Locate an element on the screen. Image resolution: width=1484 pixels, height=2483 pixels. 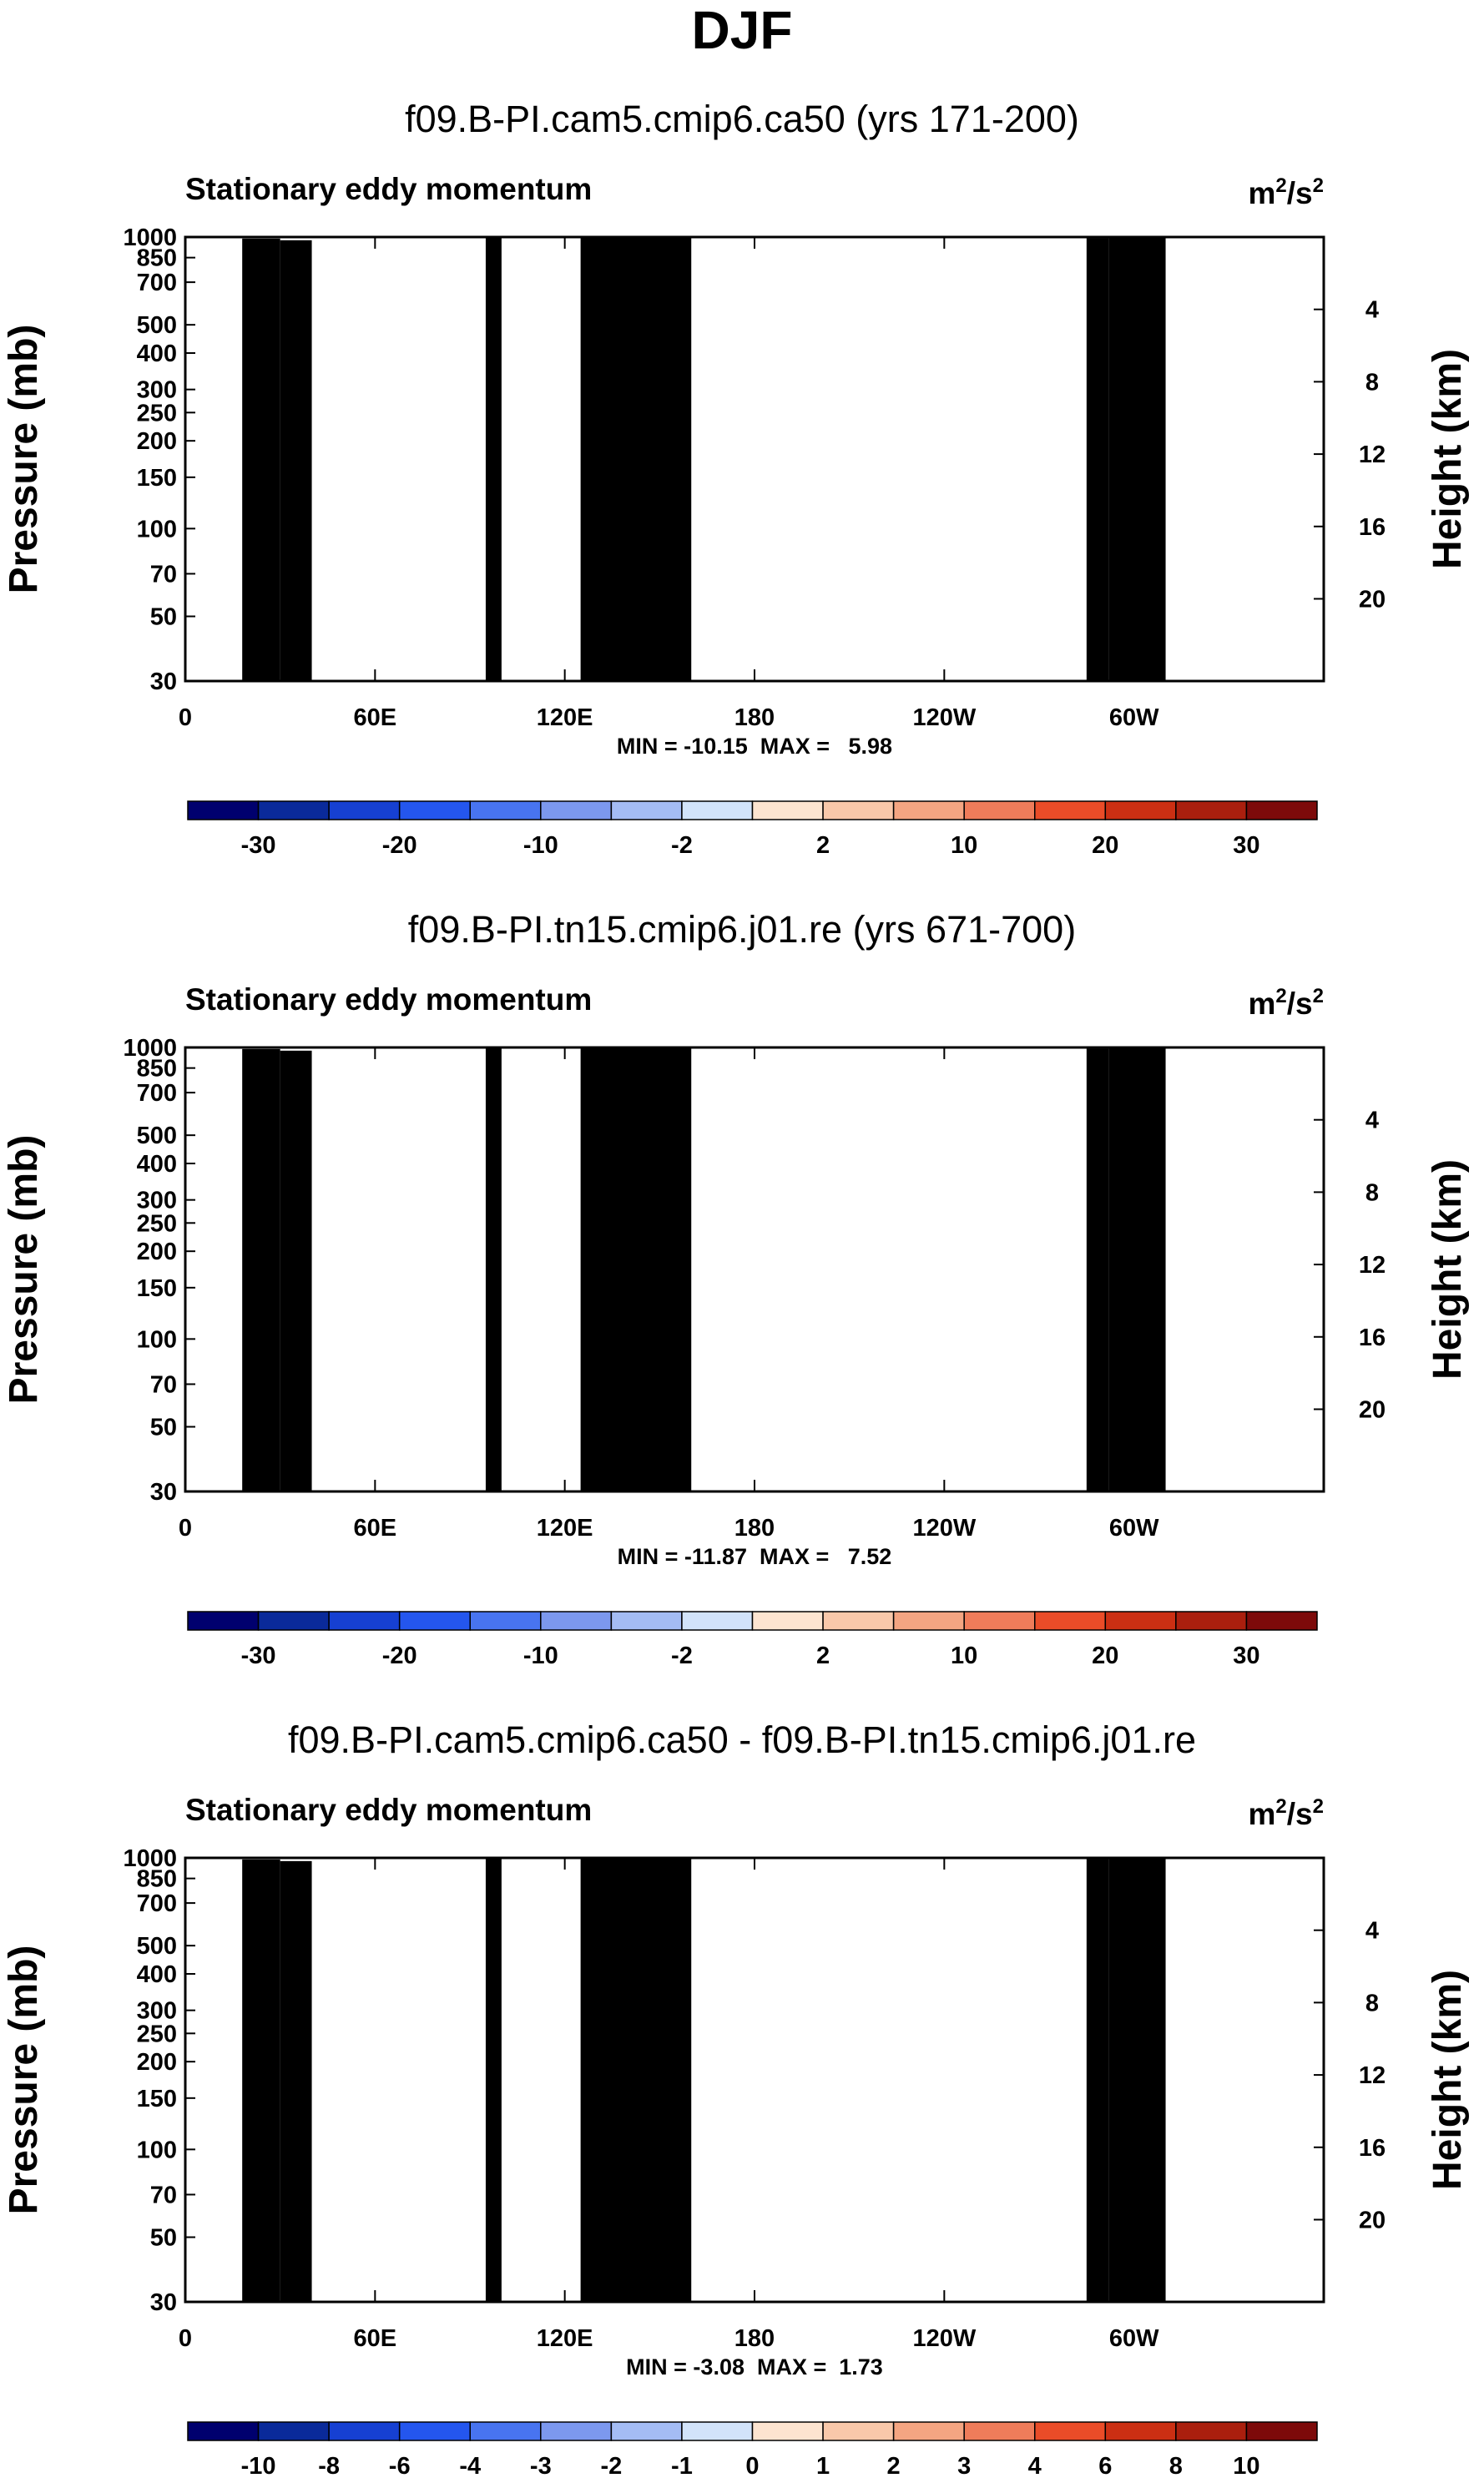
figure-main-title: DJF is located at coordinates (742, 30).